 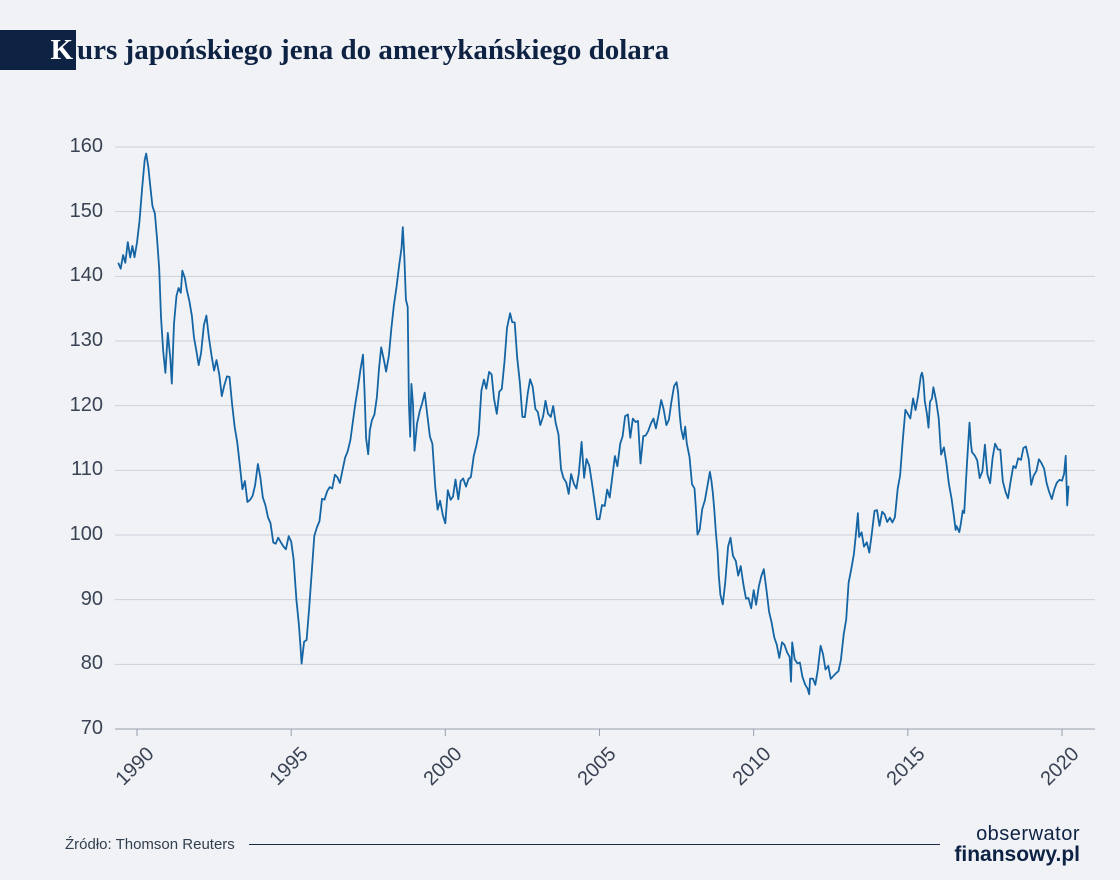 I want to click on x-axis-label: 1995, so click(x=289, y=767).